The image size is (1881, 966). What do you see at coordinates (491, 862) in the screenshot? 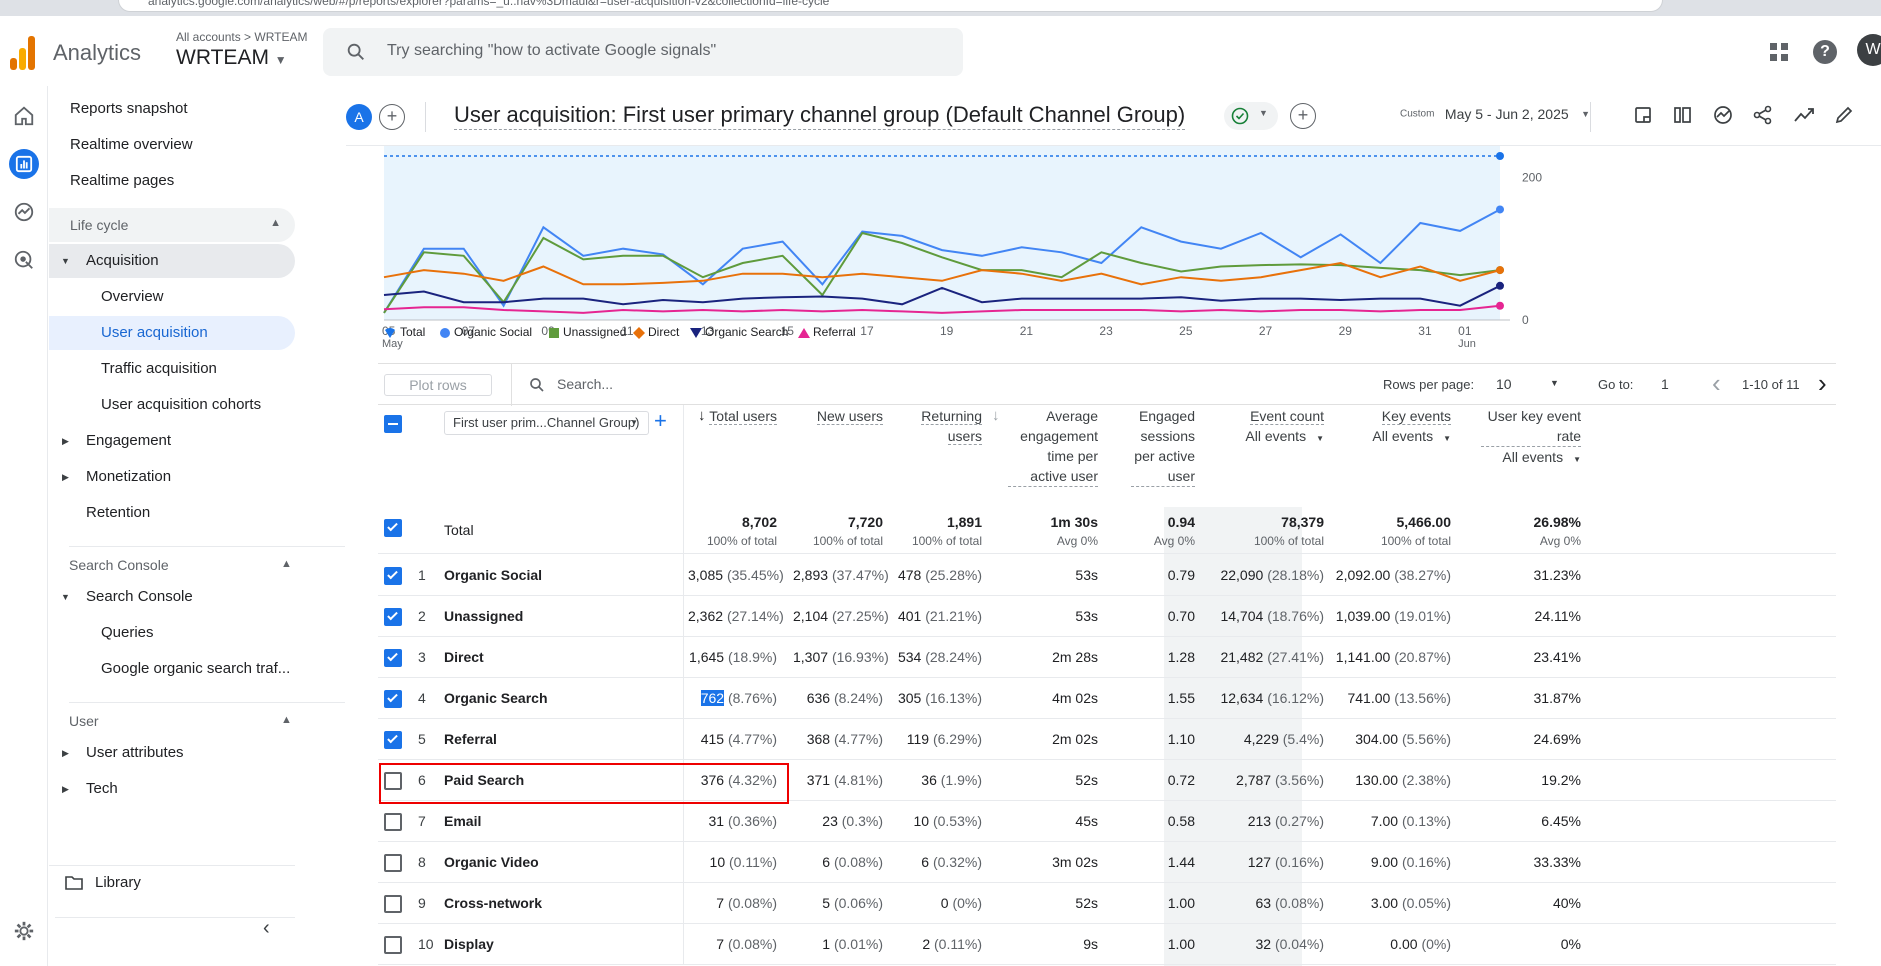
I see `row-channel-name: Organic Video` at bounding box center [491, 862].